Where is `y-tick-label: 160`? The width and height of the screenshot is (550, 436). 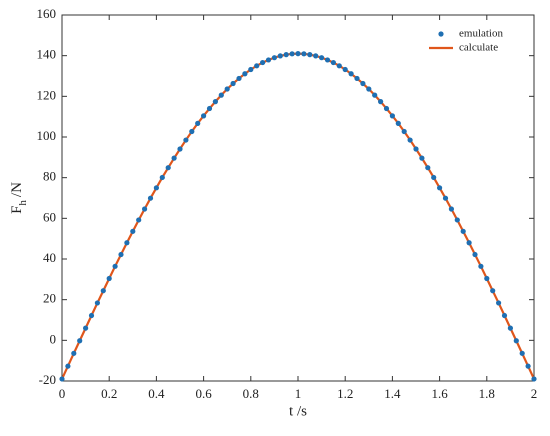
y-tick-label: 160 is located at coordinates (47, 13).